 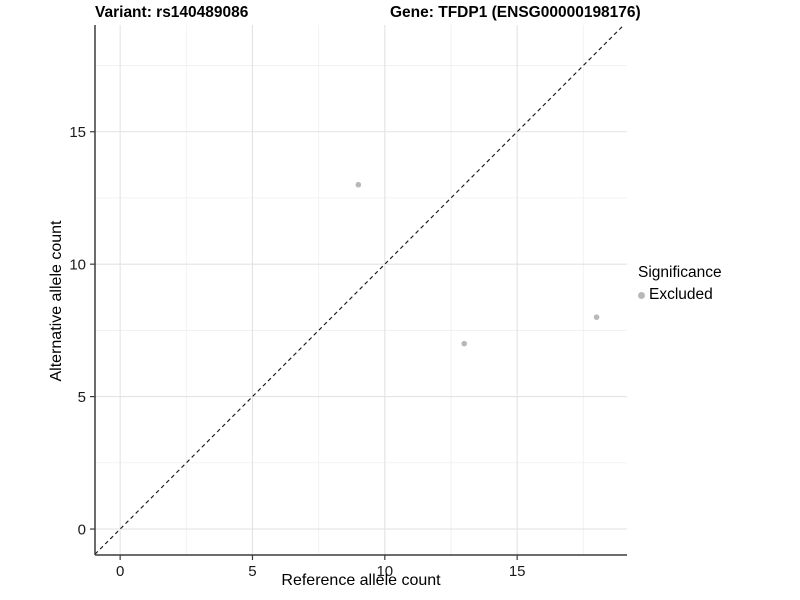 I want to click on y-tick-label: 0, so click(x=82, y=530).